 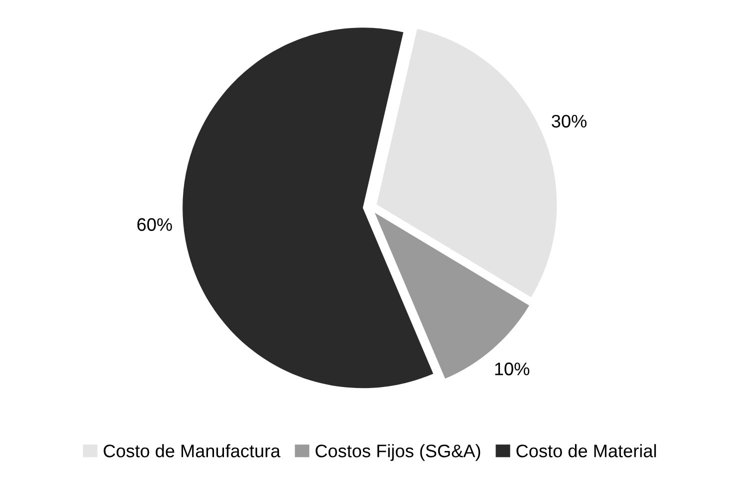 What do you see at coordinates (192, 451) in the screenshot?
I see `legend-label: Costo de Manufactura` at bounding box center [192, 451].